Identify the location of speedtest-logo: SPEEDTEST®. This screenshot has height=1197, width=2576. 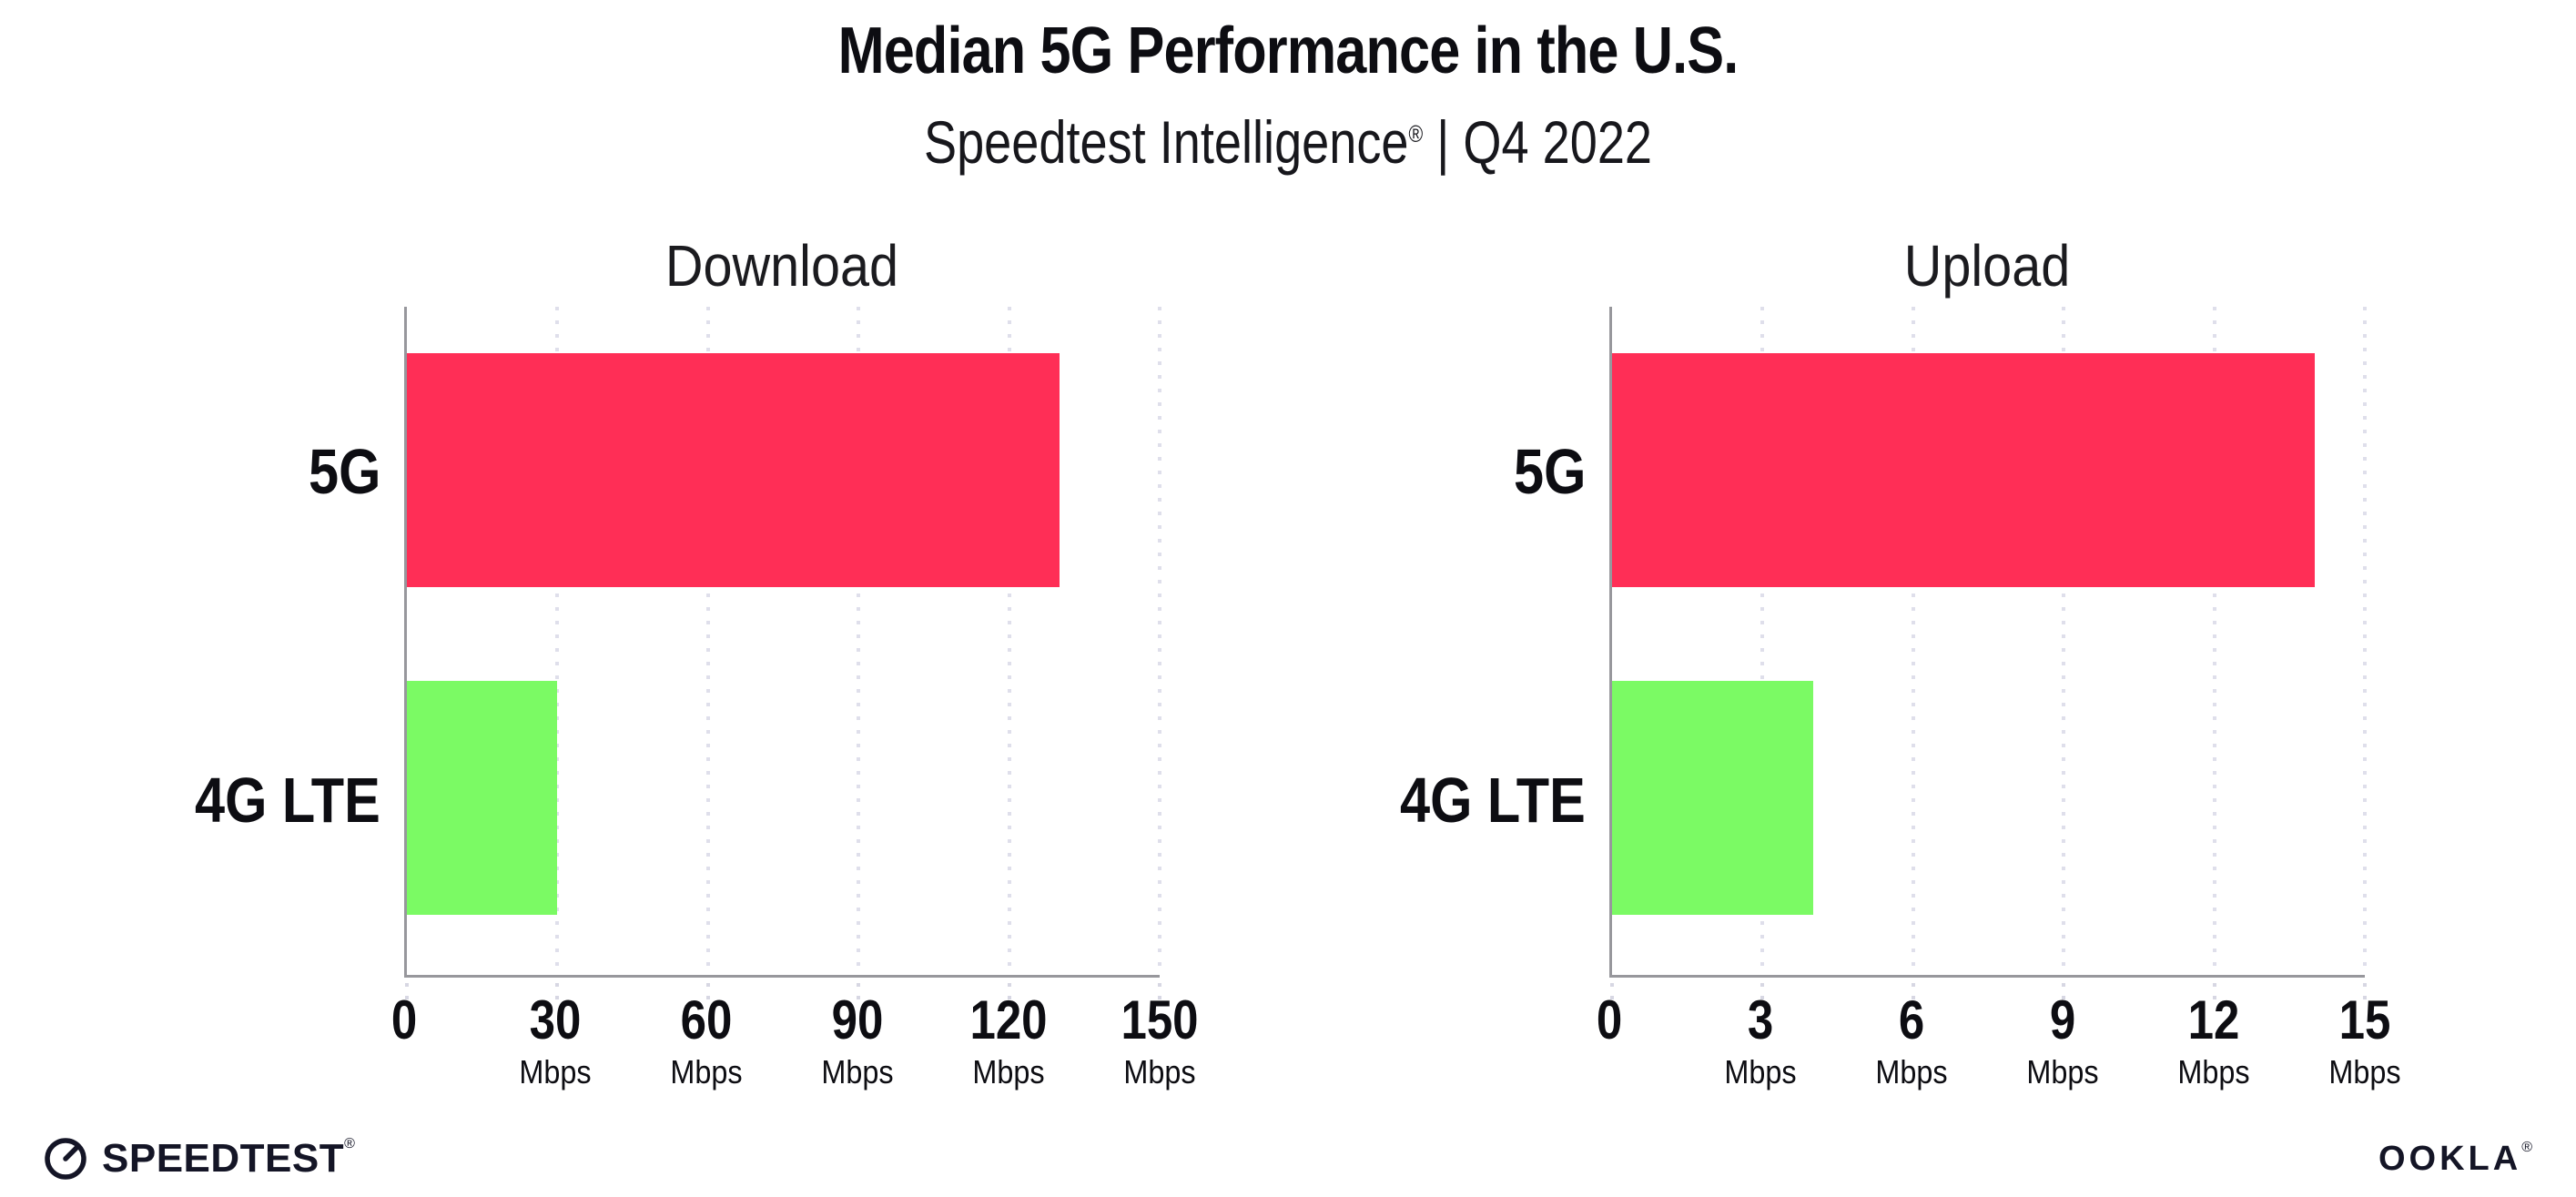
(198, 1159).